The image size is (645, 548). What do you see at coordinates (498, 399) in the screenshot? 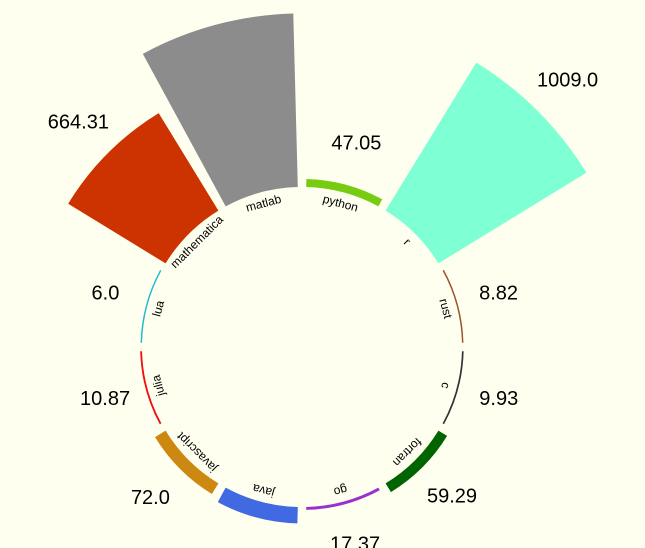
I see `value-label: 9.93` at bounding box center [498, 399].